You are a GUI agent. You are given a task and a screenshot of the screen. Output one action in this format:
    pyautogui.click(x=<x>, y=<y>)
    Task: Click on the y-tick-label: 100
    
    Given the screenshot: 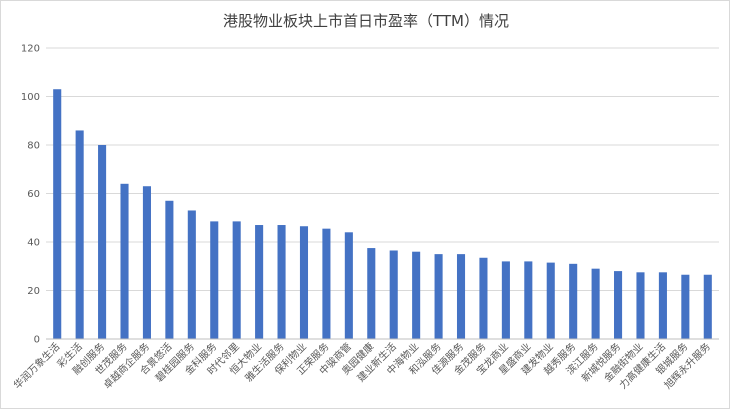 What is the action you would take?
    pyautogui.click(x=30, y=97)
    